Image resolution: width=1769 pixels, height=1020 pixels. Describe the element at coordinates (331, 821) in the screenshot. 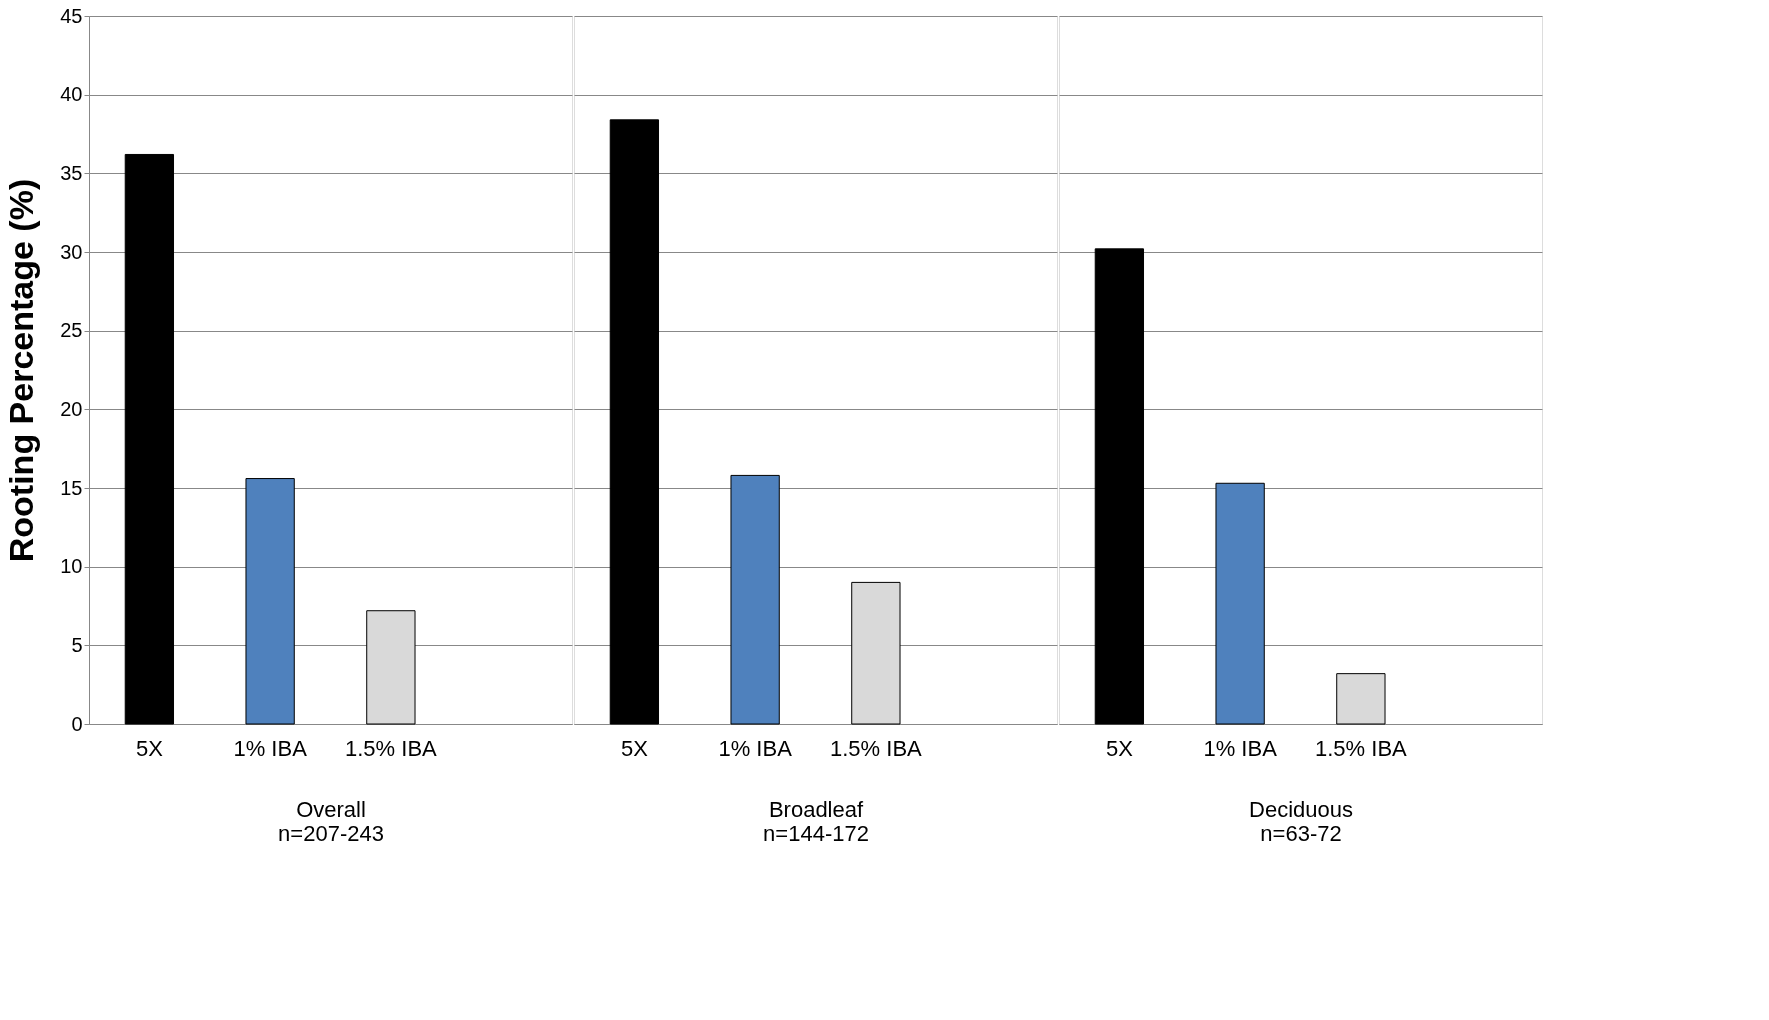

I see `x-axis-title: Overall n=207-243` at that location.